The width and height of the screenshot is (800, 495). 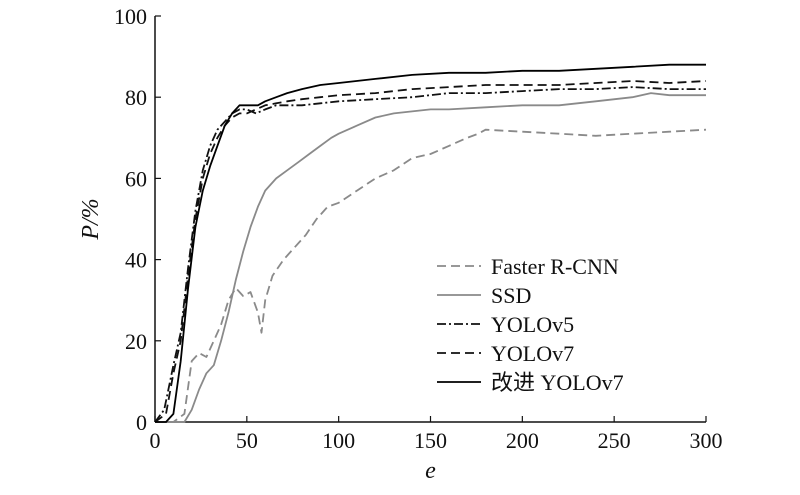 I want to click on y-tick-label: 60, so click(x=136, y=178).